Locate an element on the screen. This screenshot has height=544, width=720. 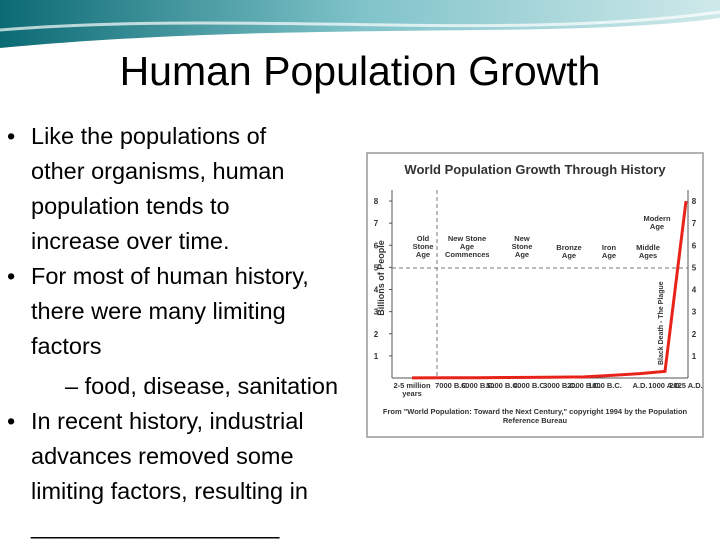
annotation: Bronze Age is located at coordinates (569, 252).